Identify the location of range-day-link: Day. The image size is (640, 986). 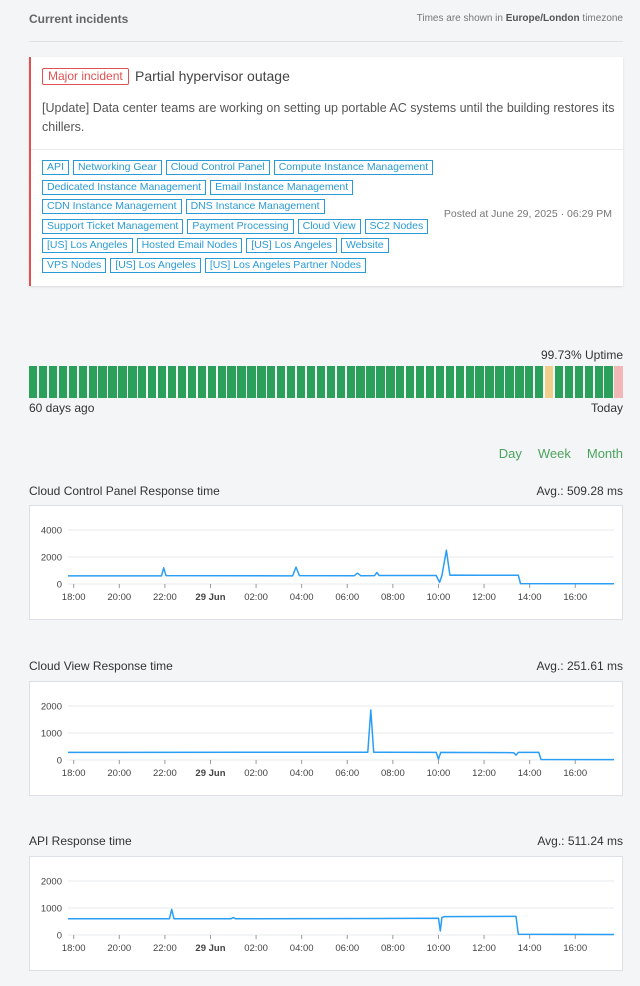
(510, 453).